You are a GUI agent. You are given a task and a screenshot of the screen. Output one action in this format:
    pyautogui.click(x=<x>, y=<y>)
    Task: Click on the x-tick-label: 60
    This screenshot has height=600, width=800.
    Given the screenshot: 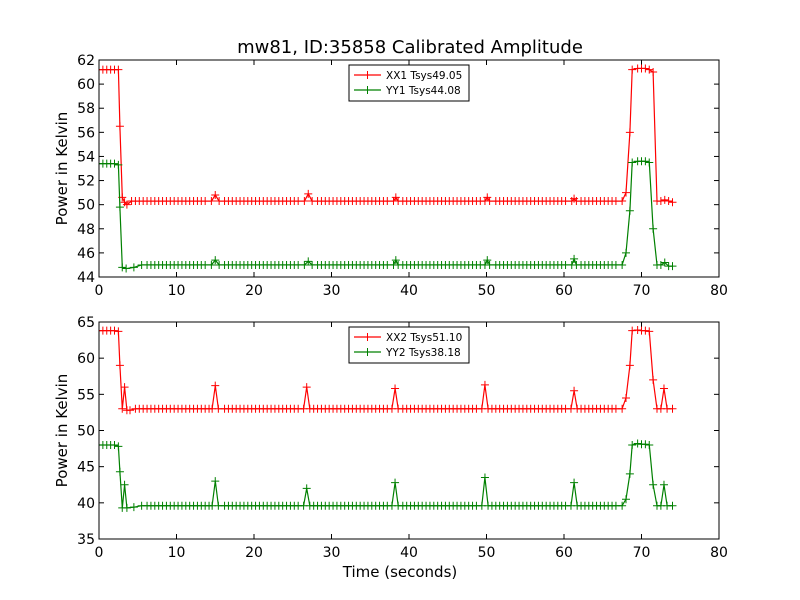 What is the action you would take?
    pyautogui.click(x=564, y=291)
    